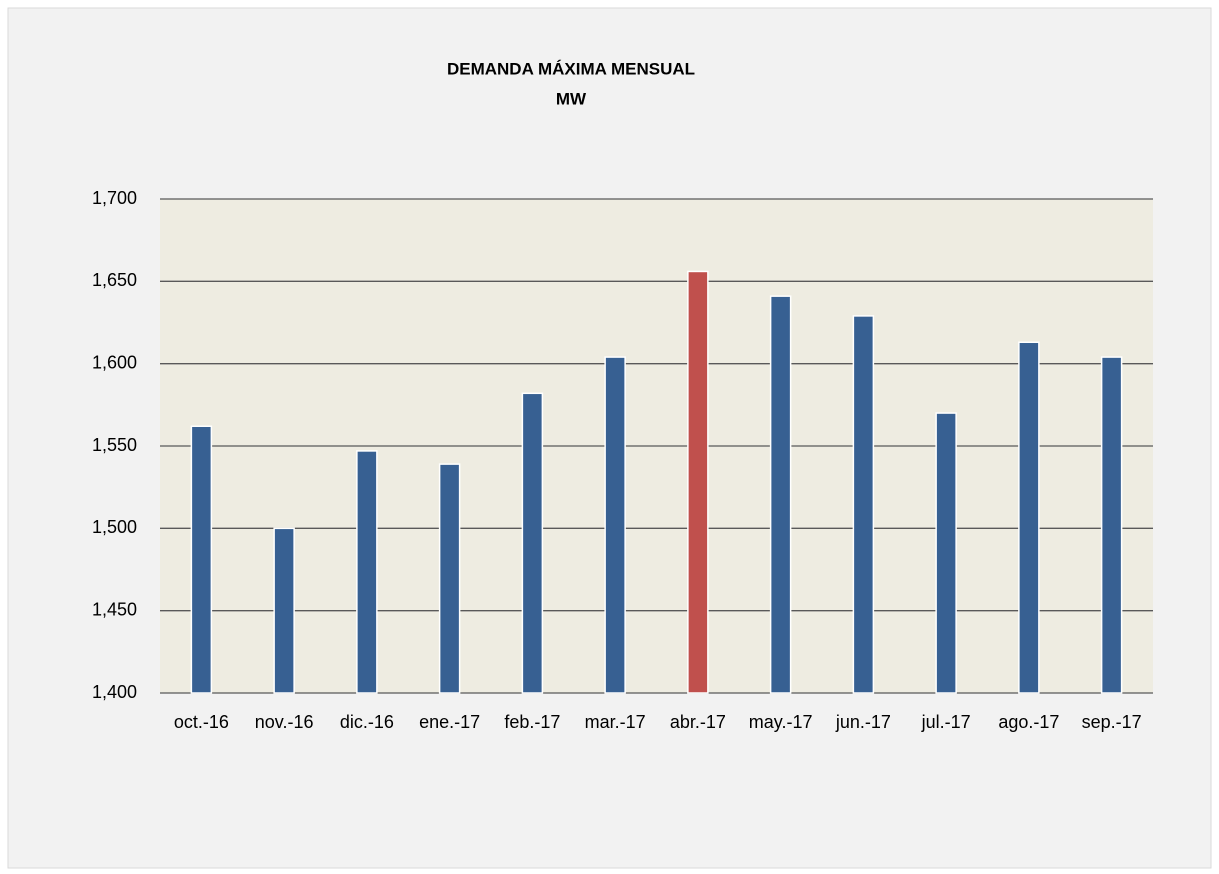  What do you see at coordinates (114, 445) in the screenshot?
I see `y-tick-label: 1,550` at bounding box center [114, 445].